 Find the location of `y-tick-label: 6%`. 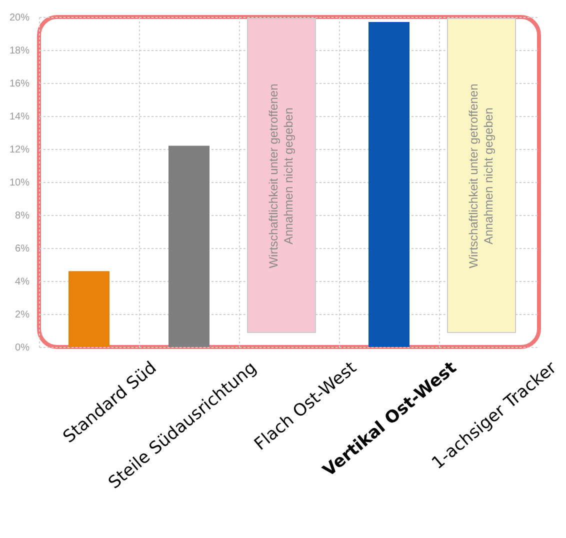

y-tick-label: 6% is located at coordinates (22, 249).